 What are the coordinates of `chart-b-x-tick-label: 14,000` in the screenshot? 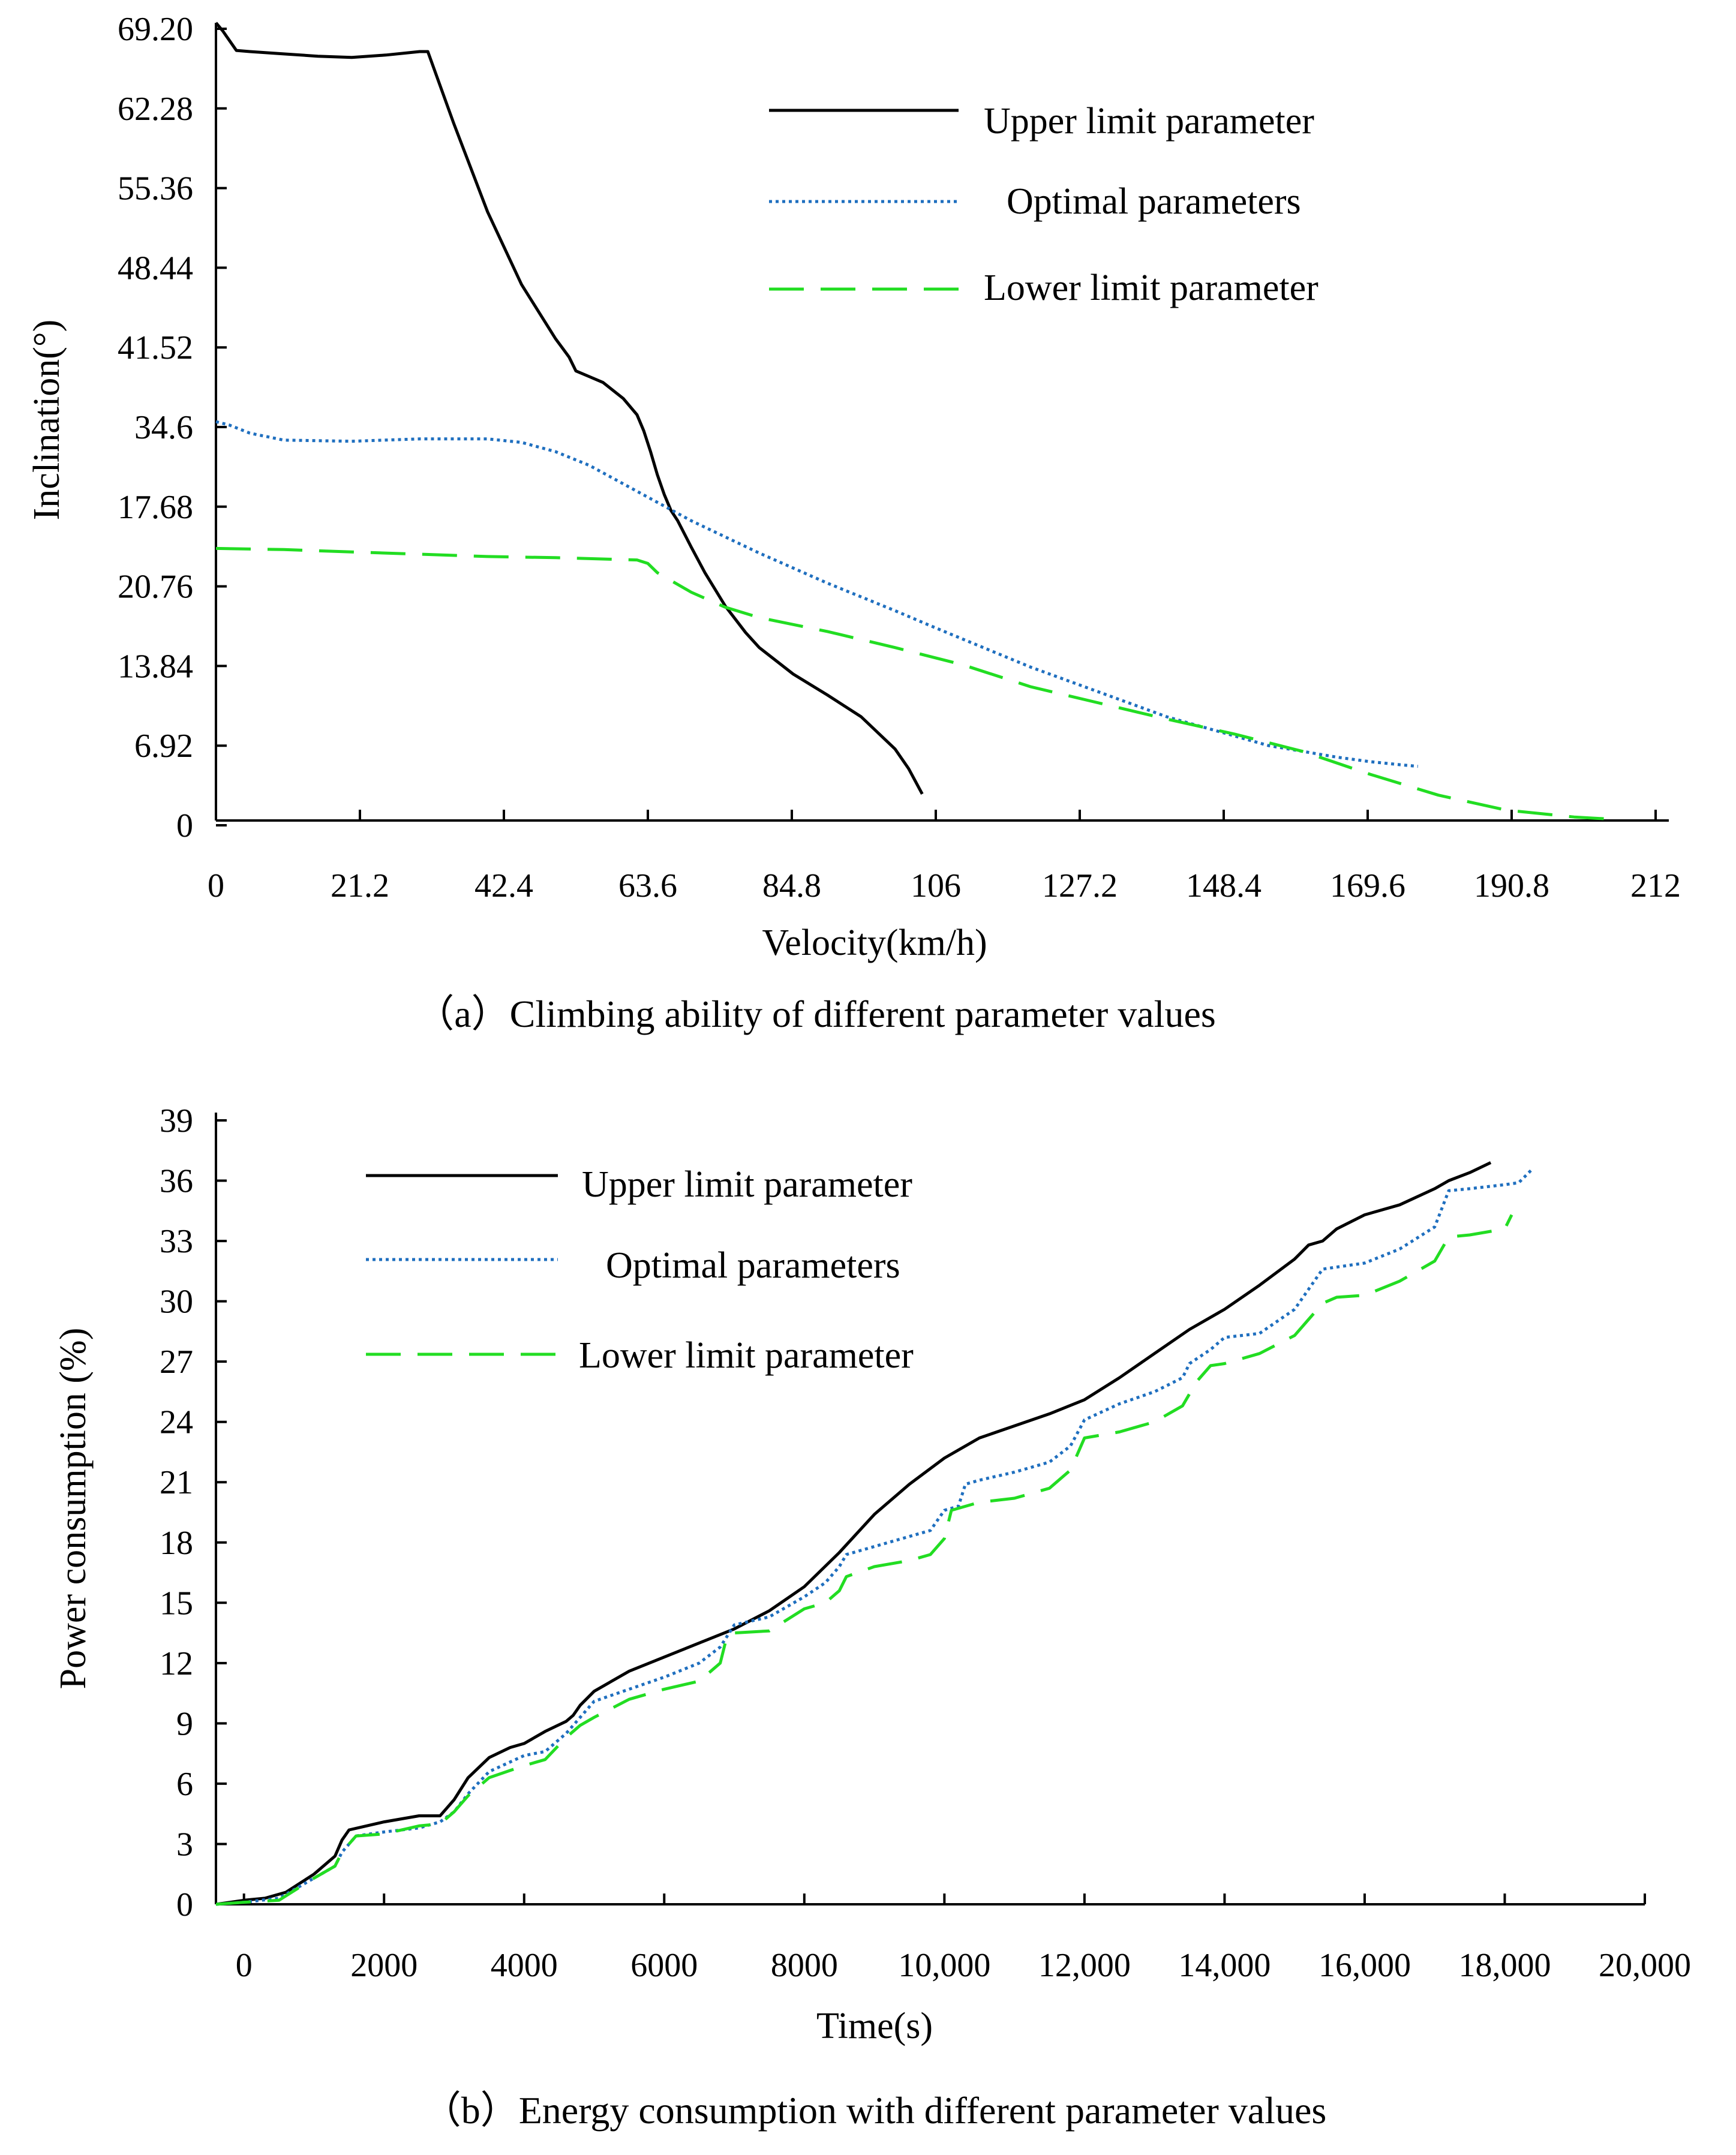 It's located at (1224, 1965).